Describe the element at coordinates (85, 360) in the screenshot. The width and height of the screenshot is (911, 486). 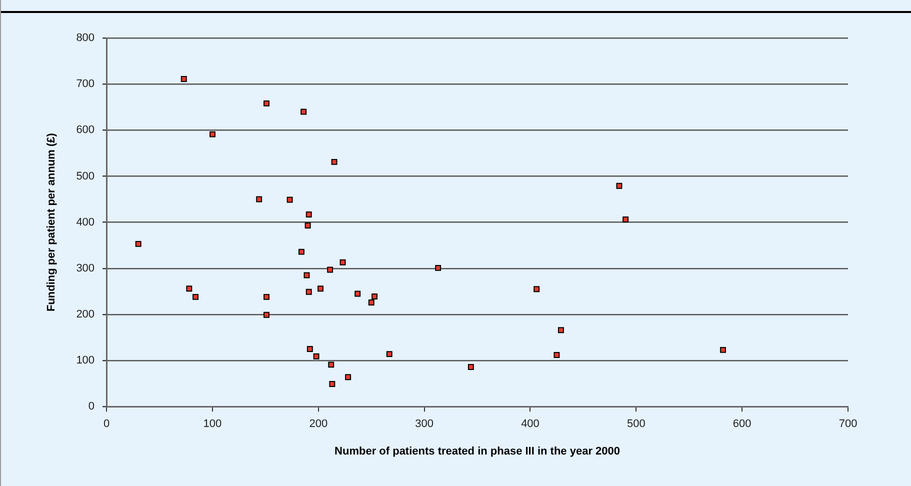
I see `y-tick-label: 100` at that location.